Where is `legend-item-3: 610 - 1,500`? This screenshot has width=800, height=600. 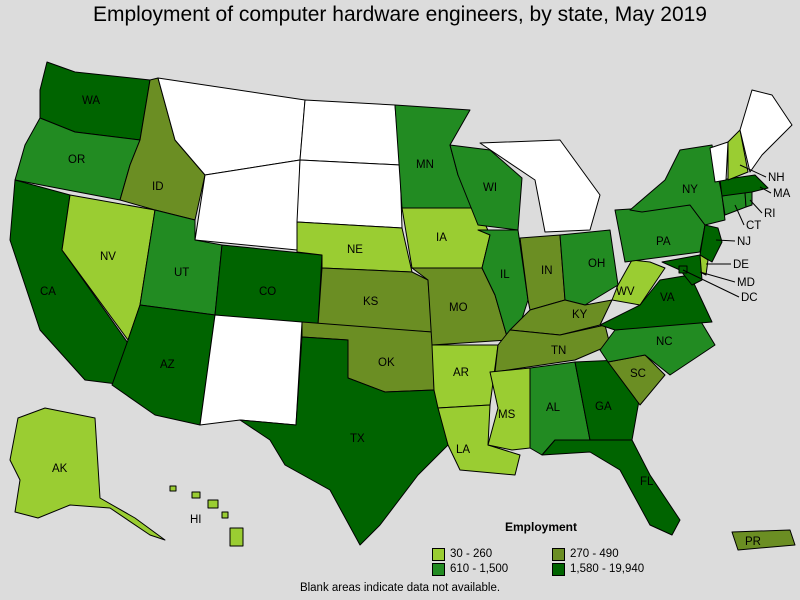
legend-item-3: 610 - 1,500 is located at coordinates (470, 569).